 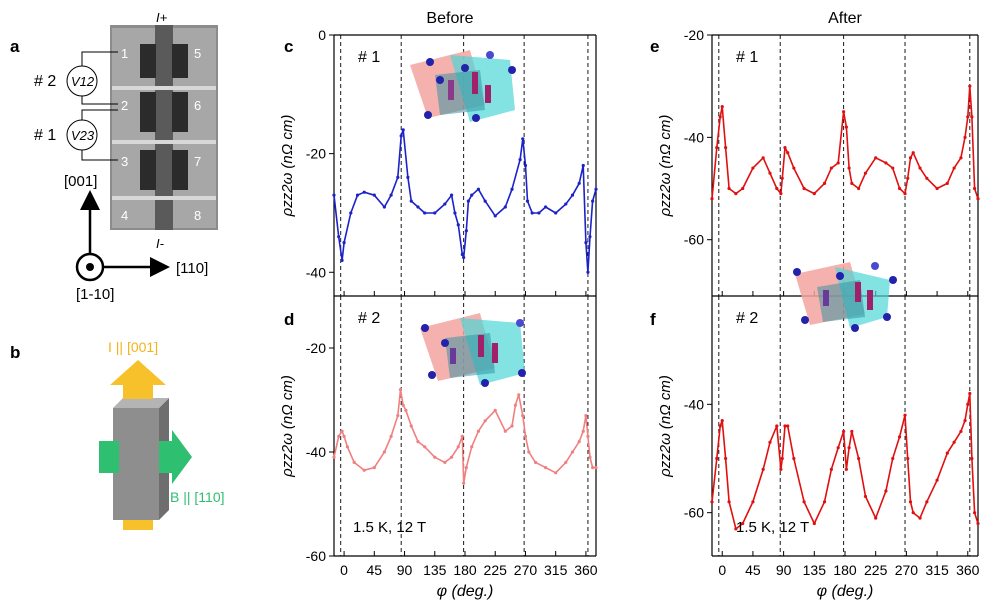 What do you see at coordinates (162, 17) in the screenshot?
I see `electrode-top-label: I+` at bounding box center [162, 17].